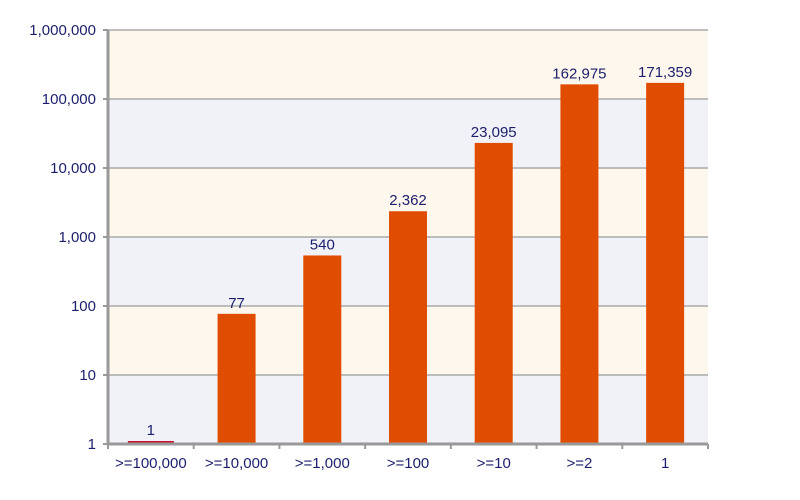 This screenshot has height=500, width=800. What do you see at coordinates (62, 30) in the screenshot?
I see `y-tick-label: 1,000,000` at bounding box center [62, 30].